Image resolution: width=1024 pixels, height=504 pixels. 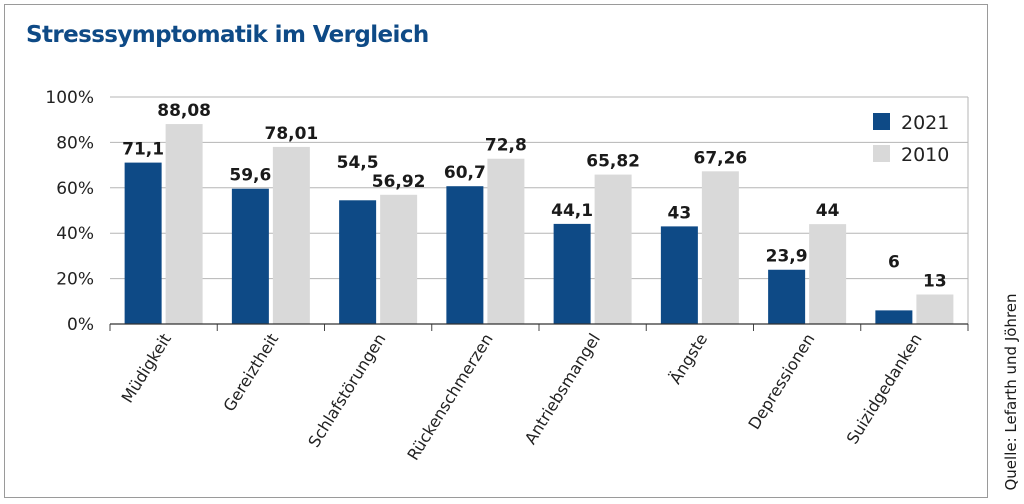 I want to click on y-tick-label: 100%, so click(x=69, y=98).